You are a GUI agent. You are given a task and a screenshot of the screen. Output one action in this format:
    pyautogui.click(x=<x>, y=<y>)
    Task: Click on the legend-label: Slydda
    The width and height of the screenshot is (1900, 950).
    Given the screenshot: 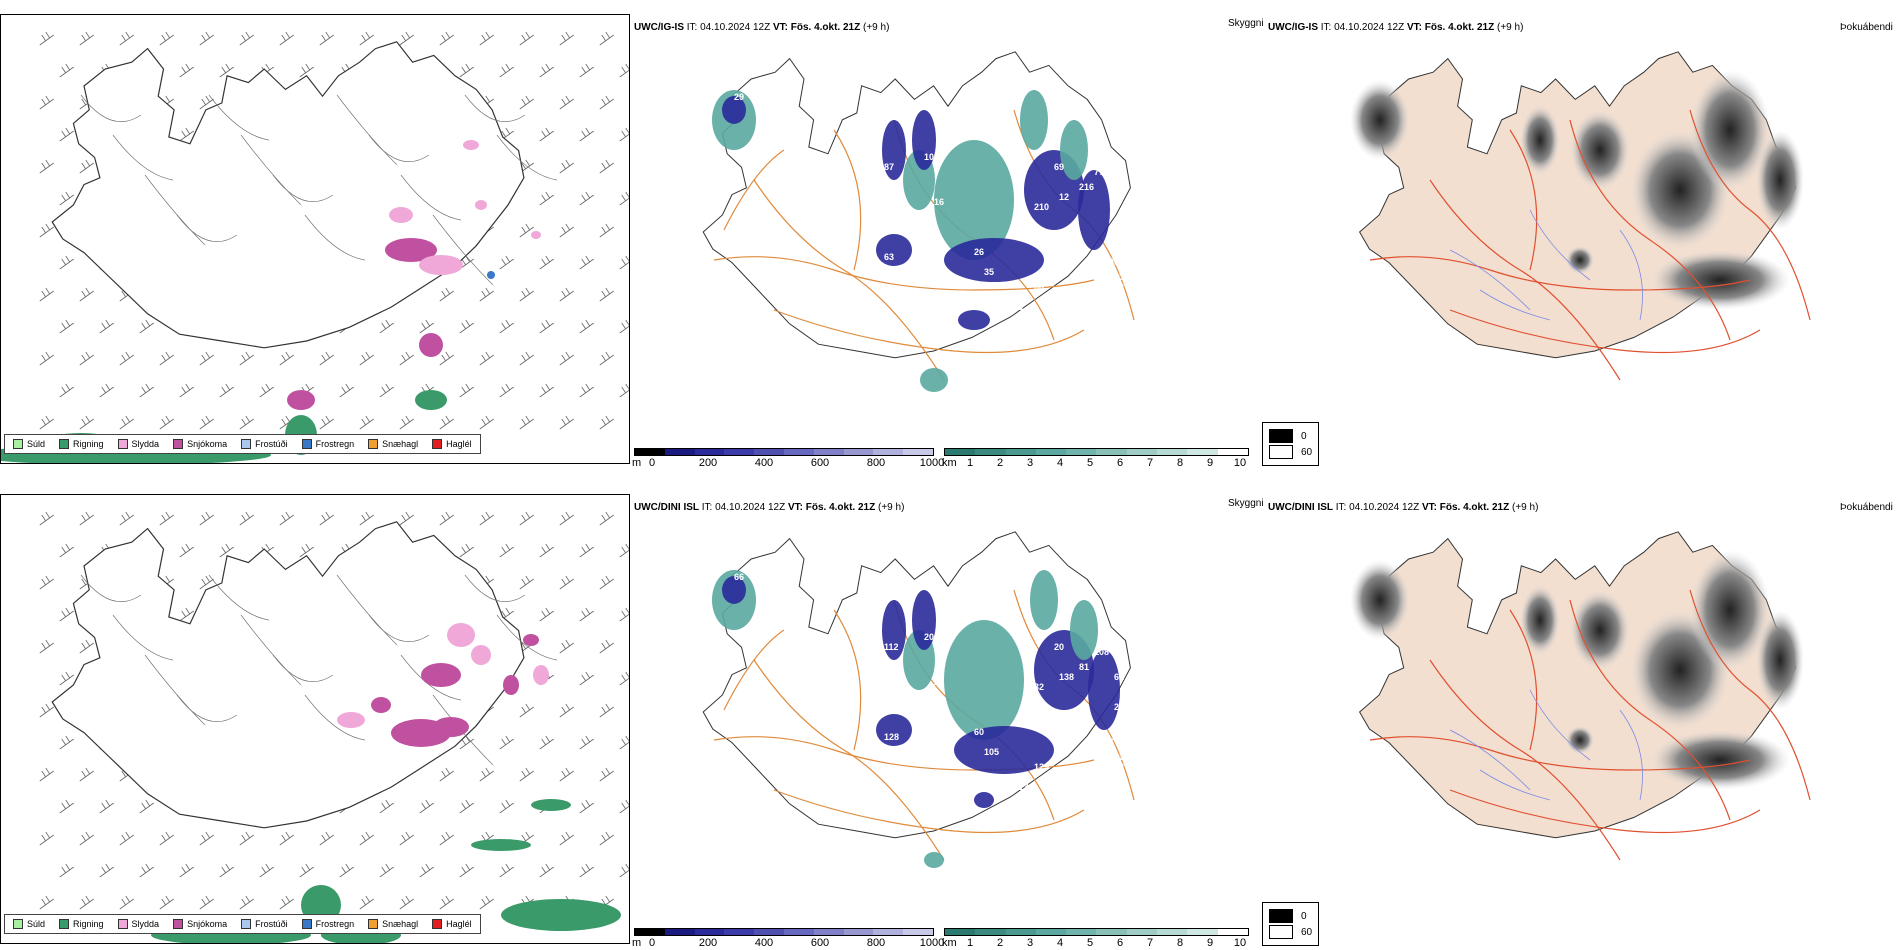 What is the action you would take?
    pyautogui.click(x=145, y=924)
    